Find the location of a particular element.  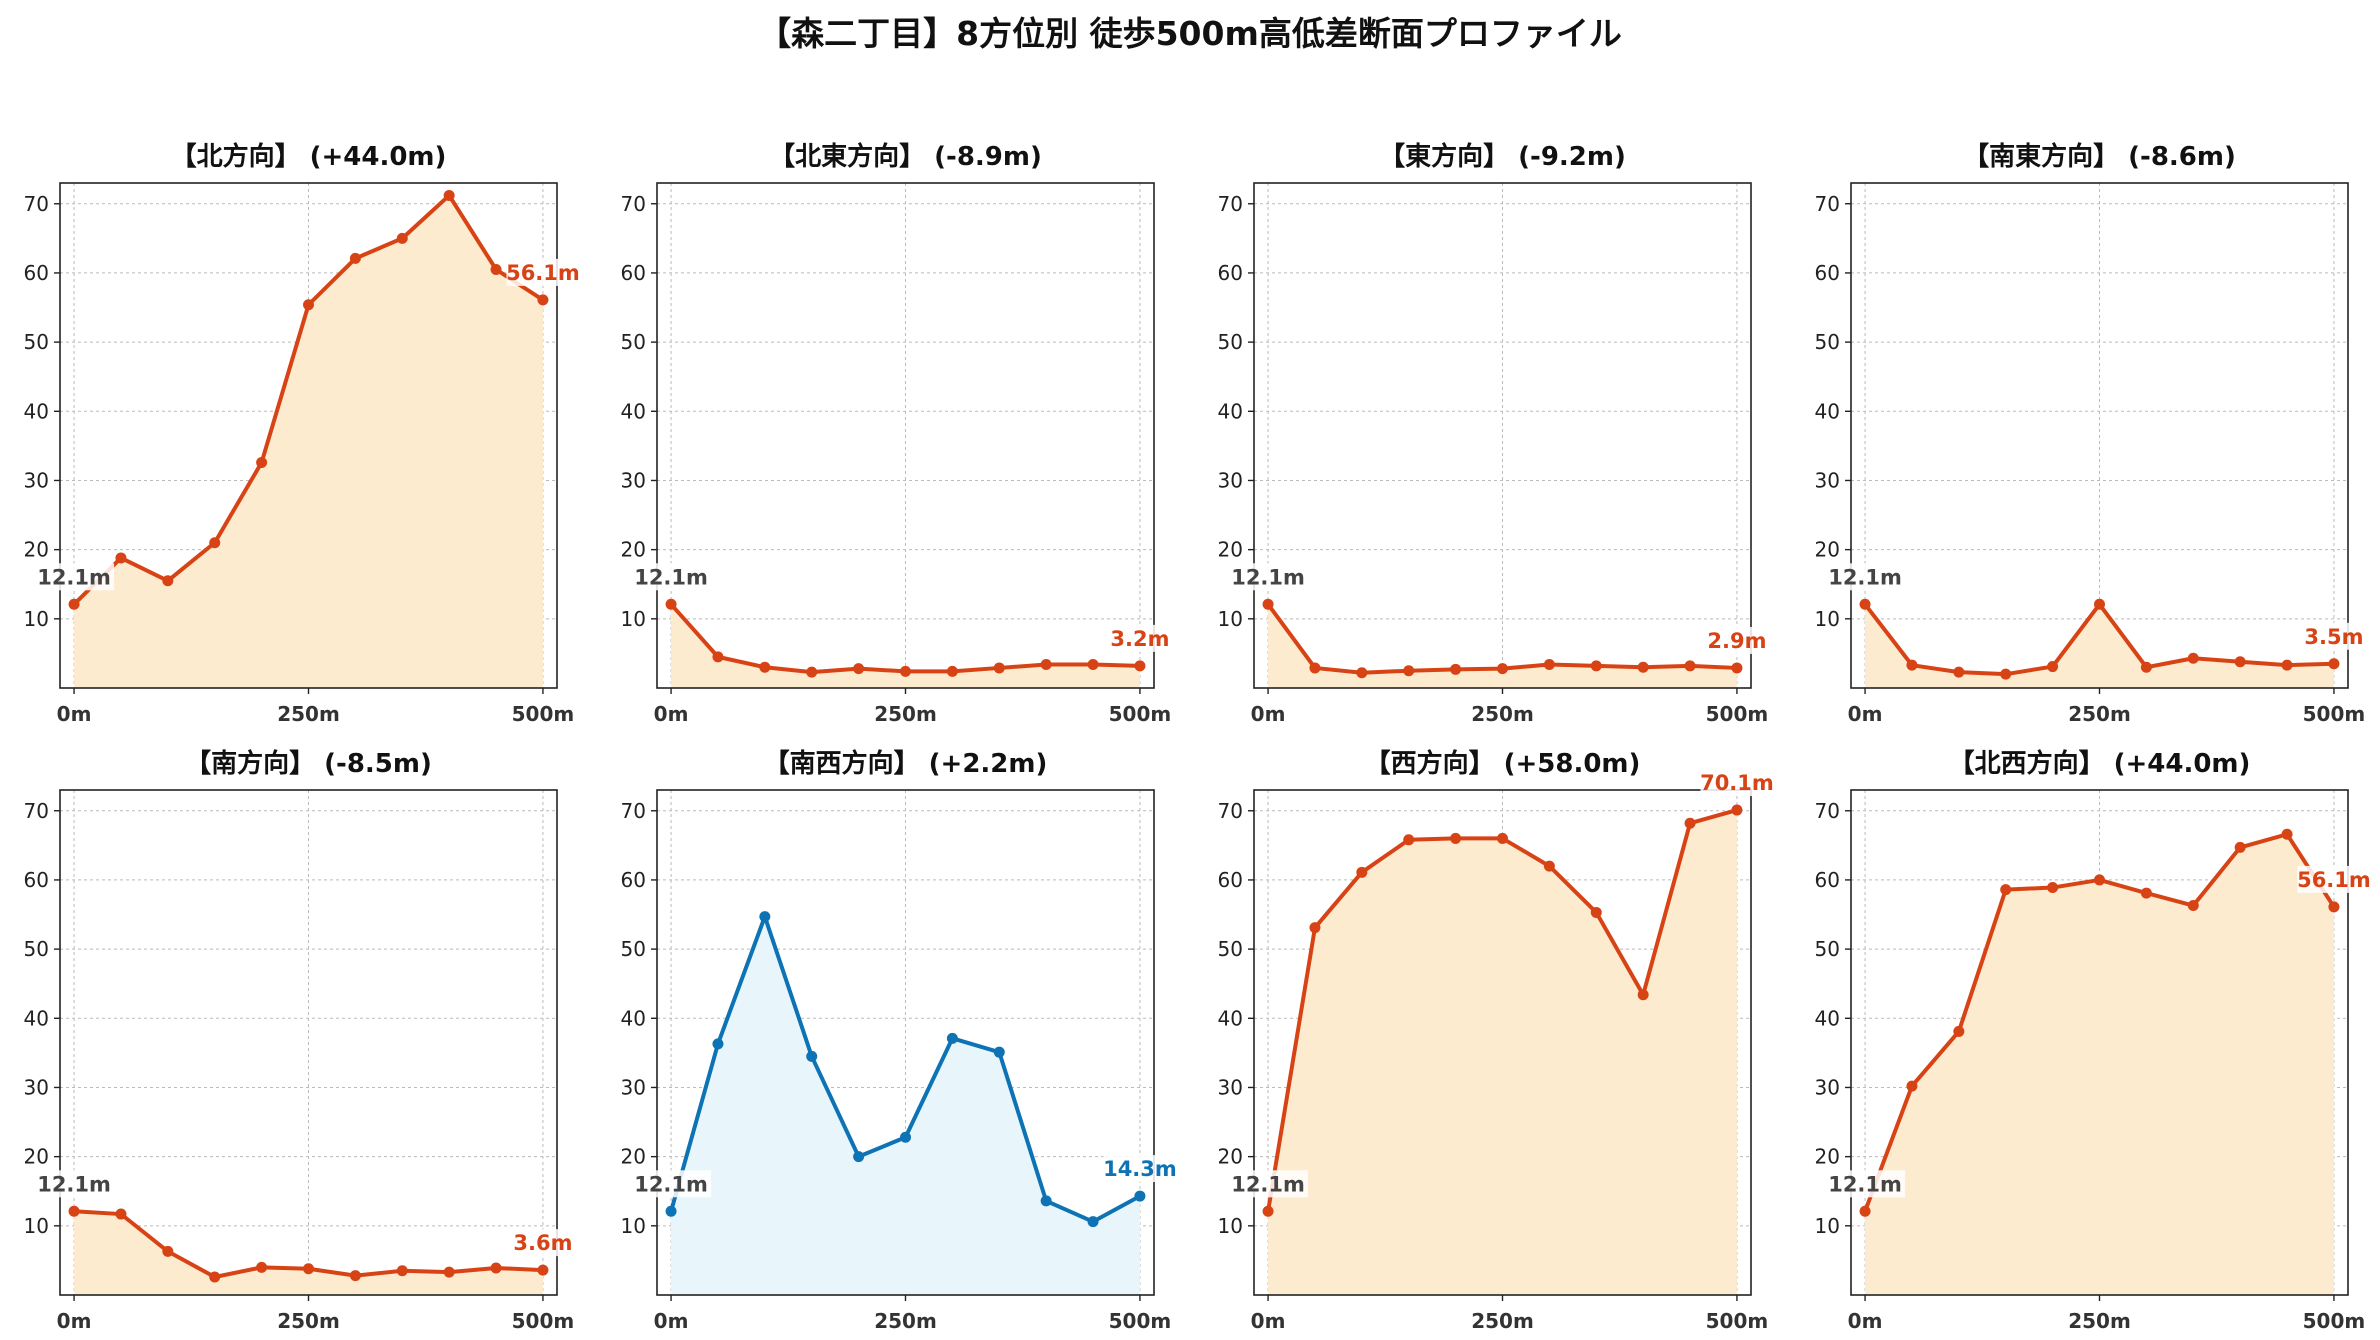

panel-title: 【西方向】 (+58.0m) is located at coordinates (1503, 763).